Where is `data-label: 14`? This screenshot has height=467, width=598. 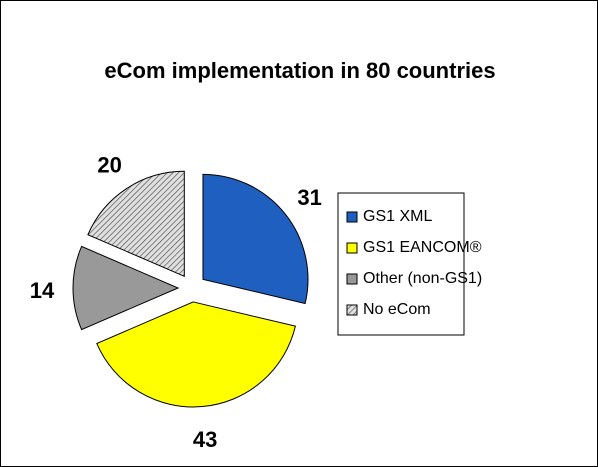
data-label: 14 is located at coordinates (42, 290).